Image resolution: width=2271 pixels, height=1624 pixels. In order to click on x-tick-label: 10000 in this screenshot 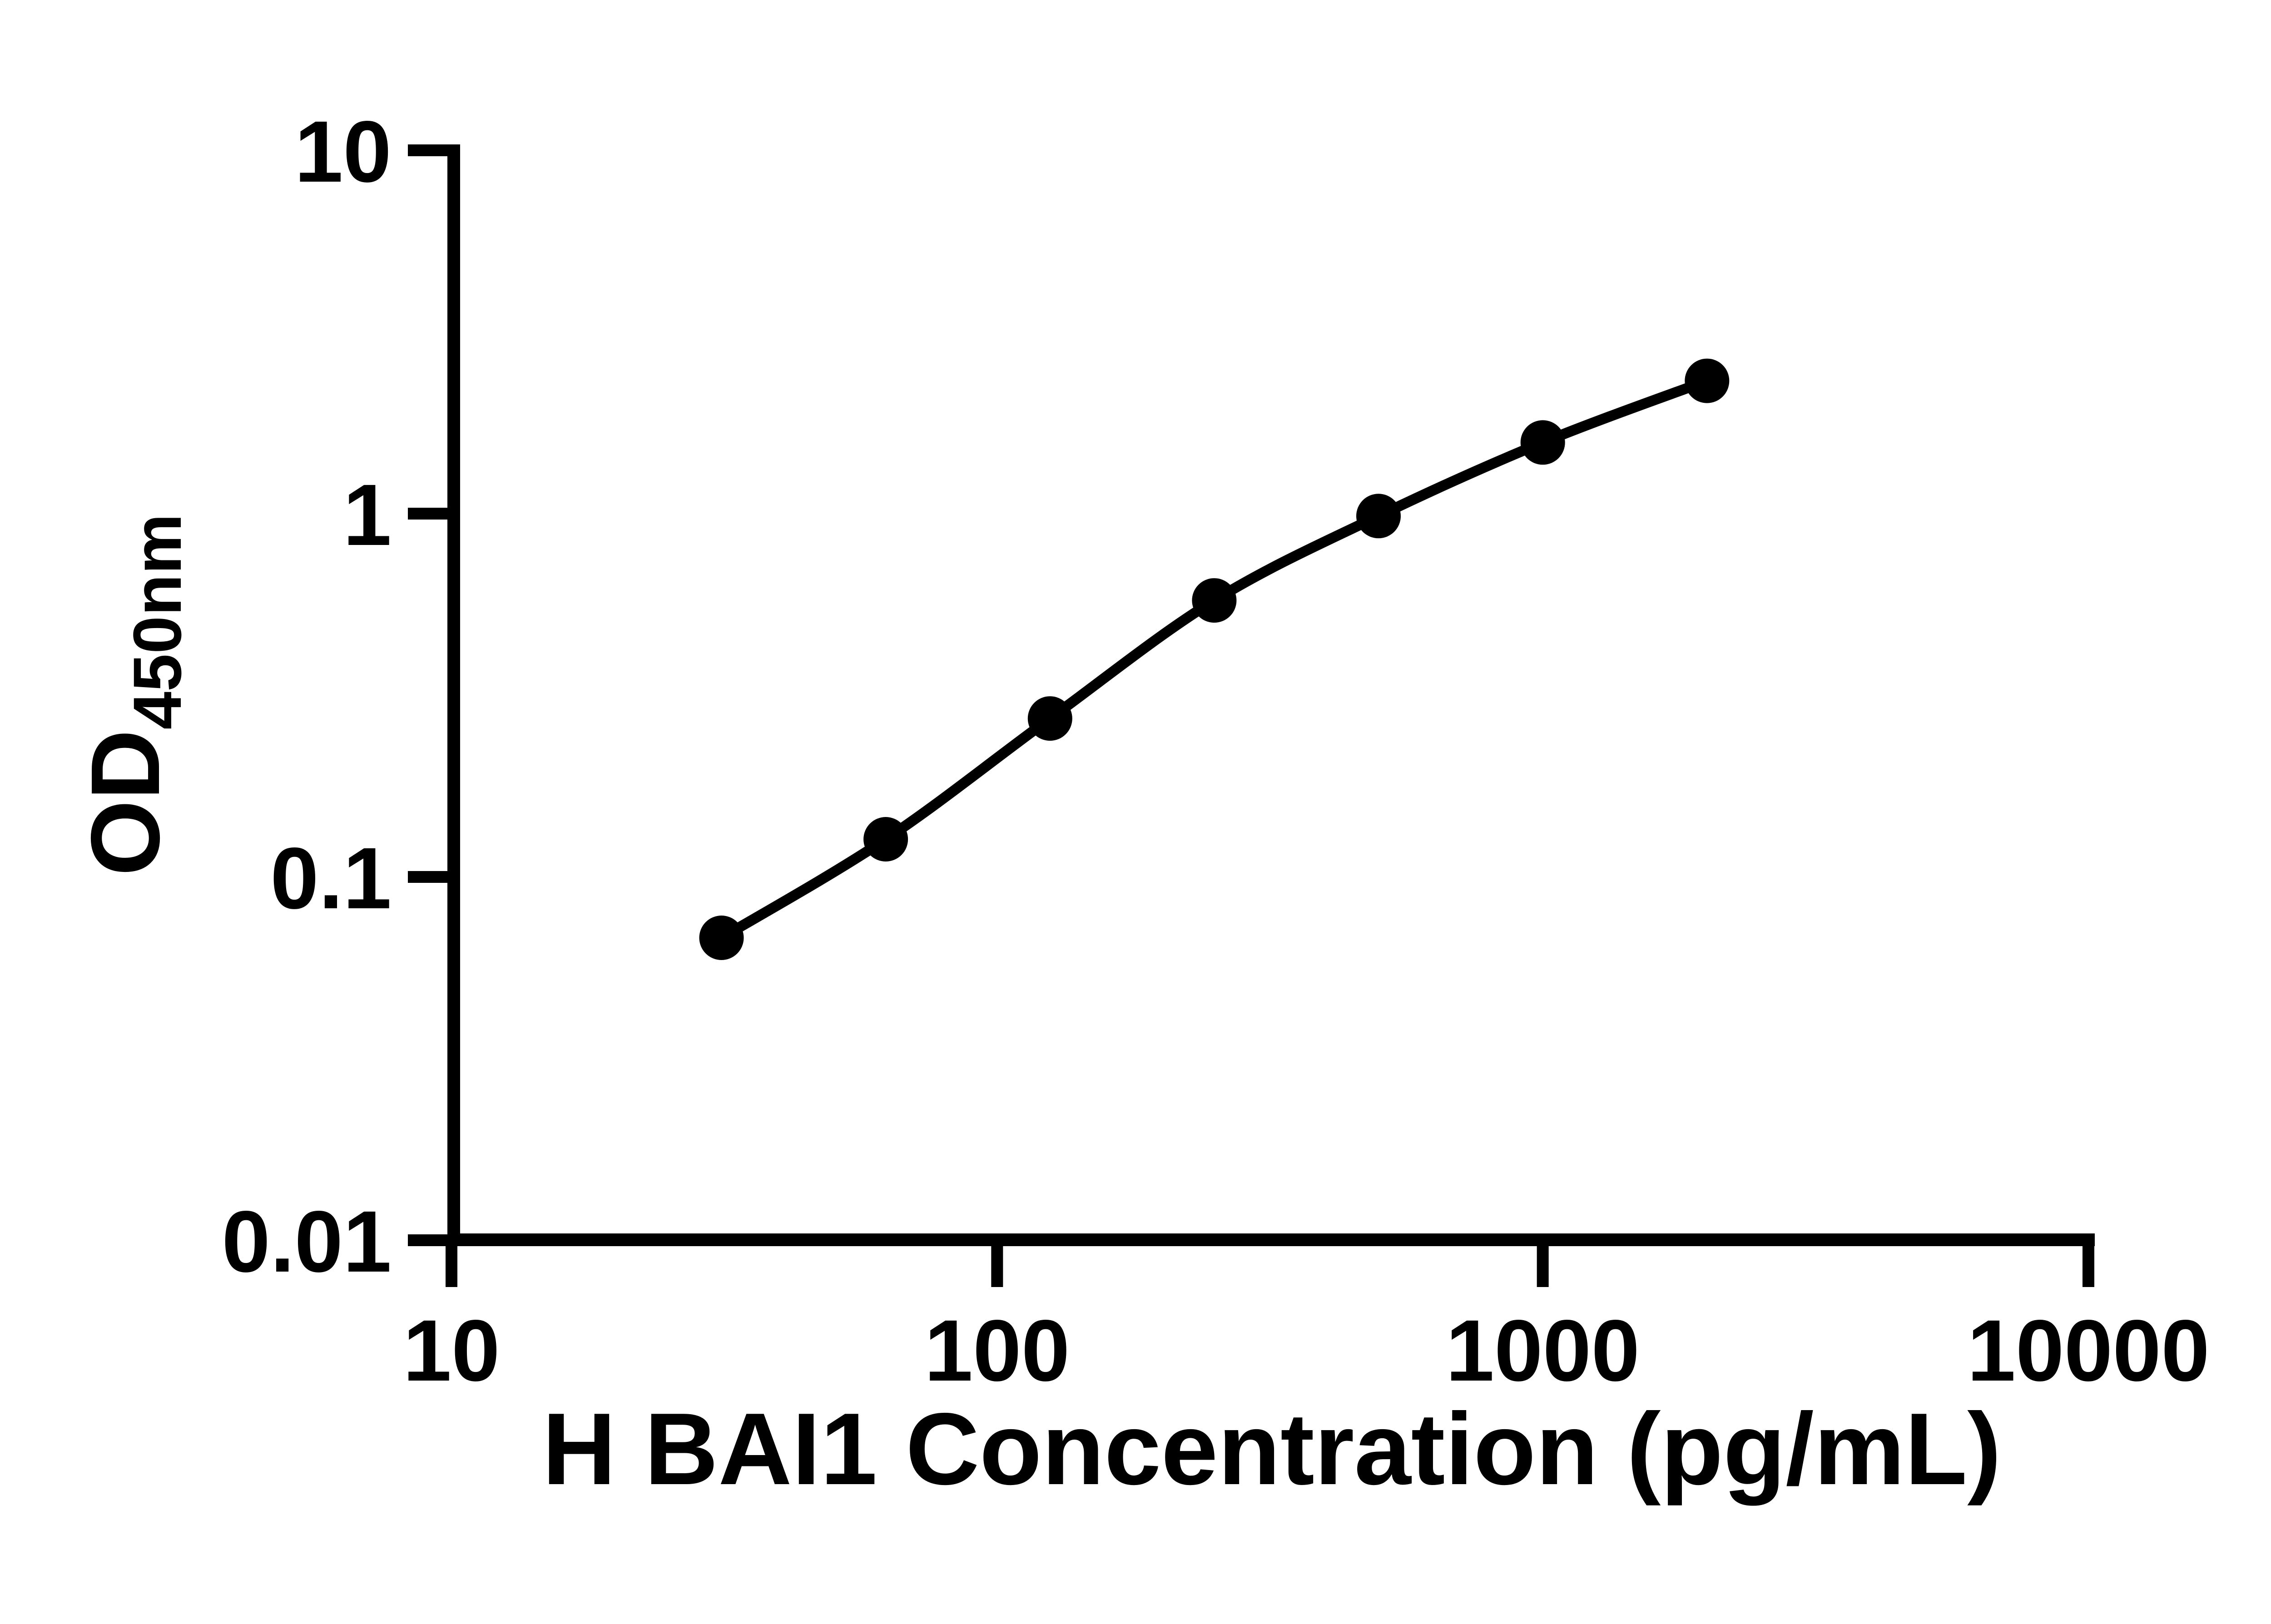, I will do `click(2088, 1350)`.